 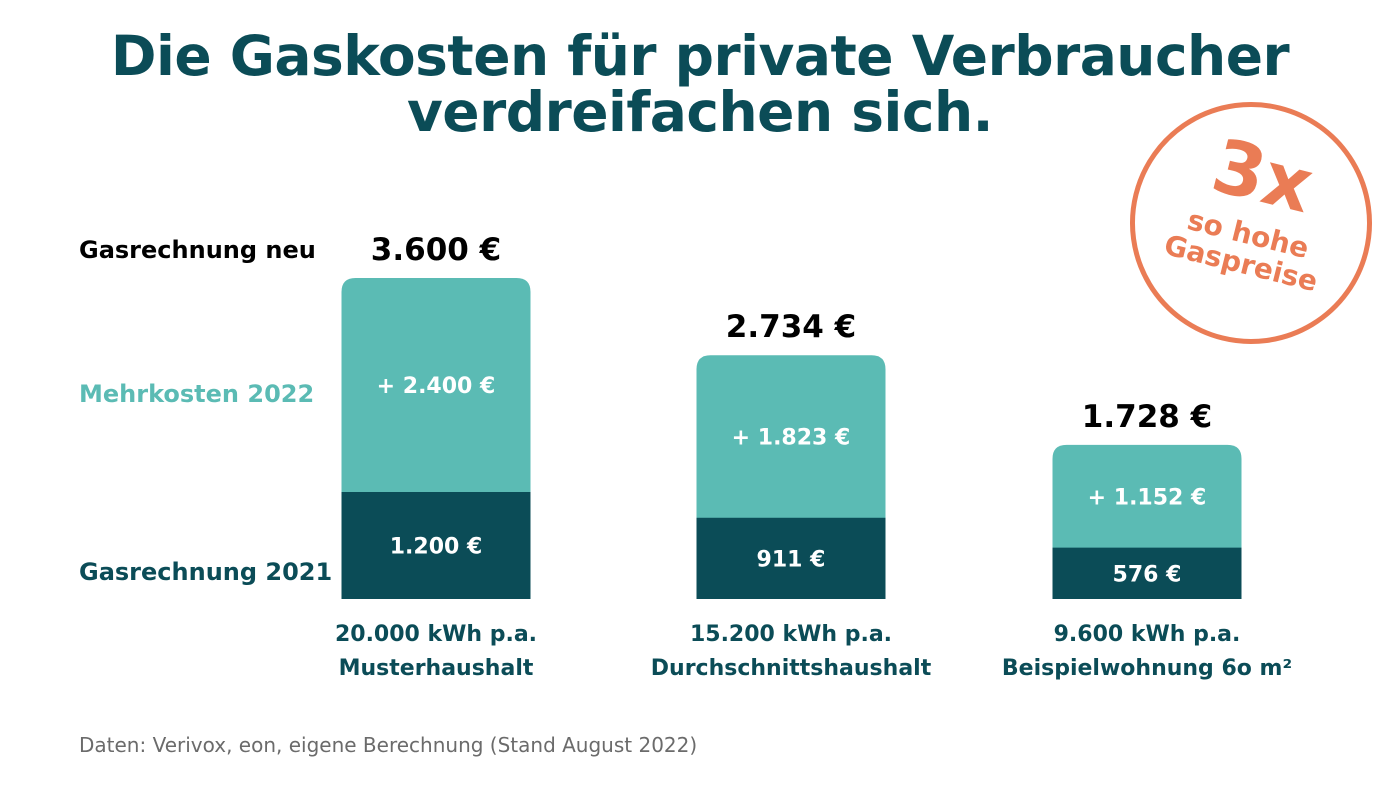 What do you see at coordinates (206, 572) in the screenshot?
I see `label-bill-2021: Gasrechnung 2021` at bounding box center [206, 572].